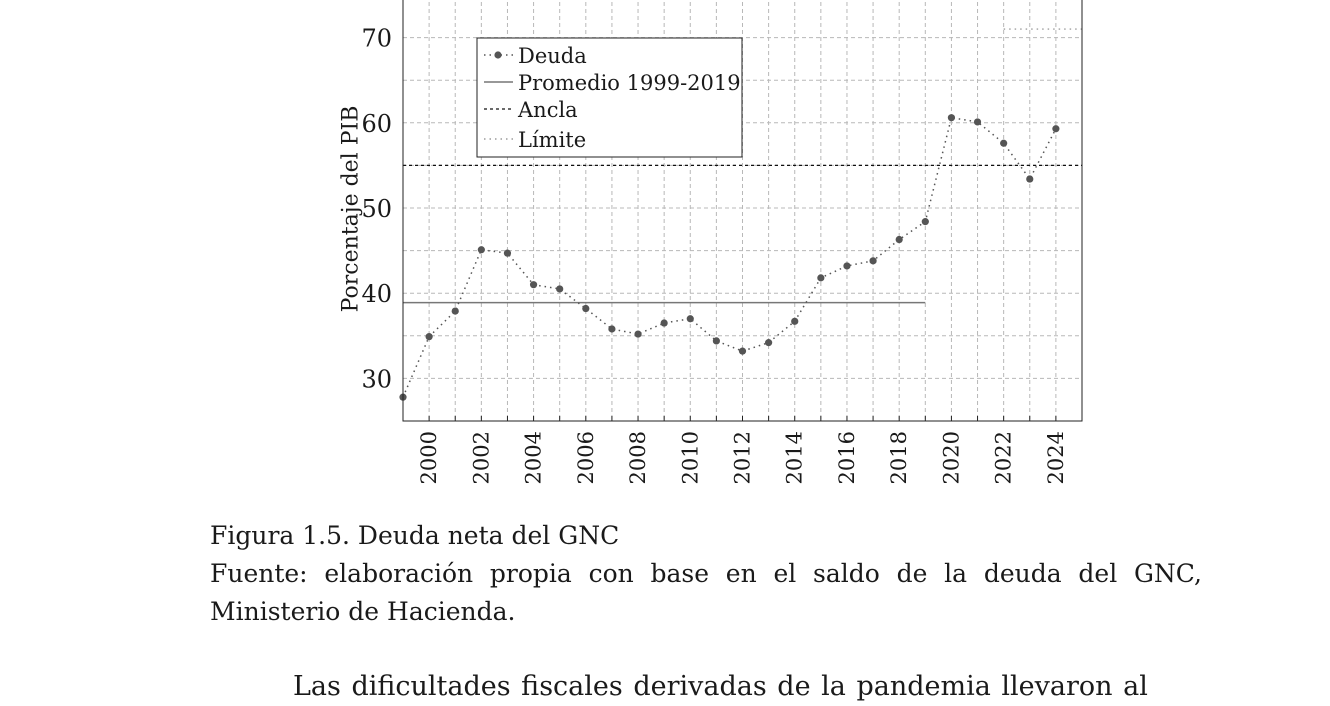 This screenshot has height=706, width=1330. Describe the element at coordinates (629, 83) in the screenshot. I see `legend-label: Promedio 1999-2019` at that location.